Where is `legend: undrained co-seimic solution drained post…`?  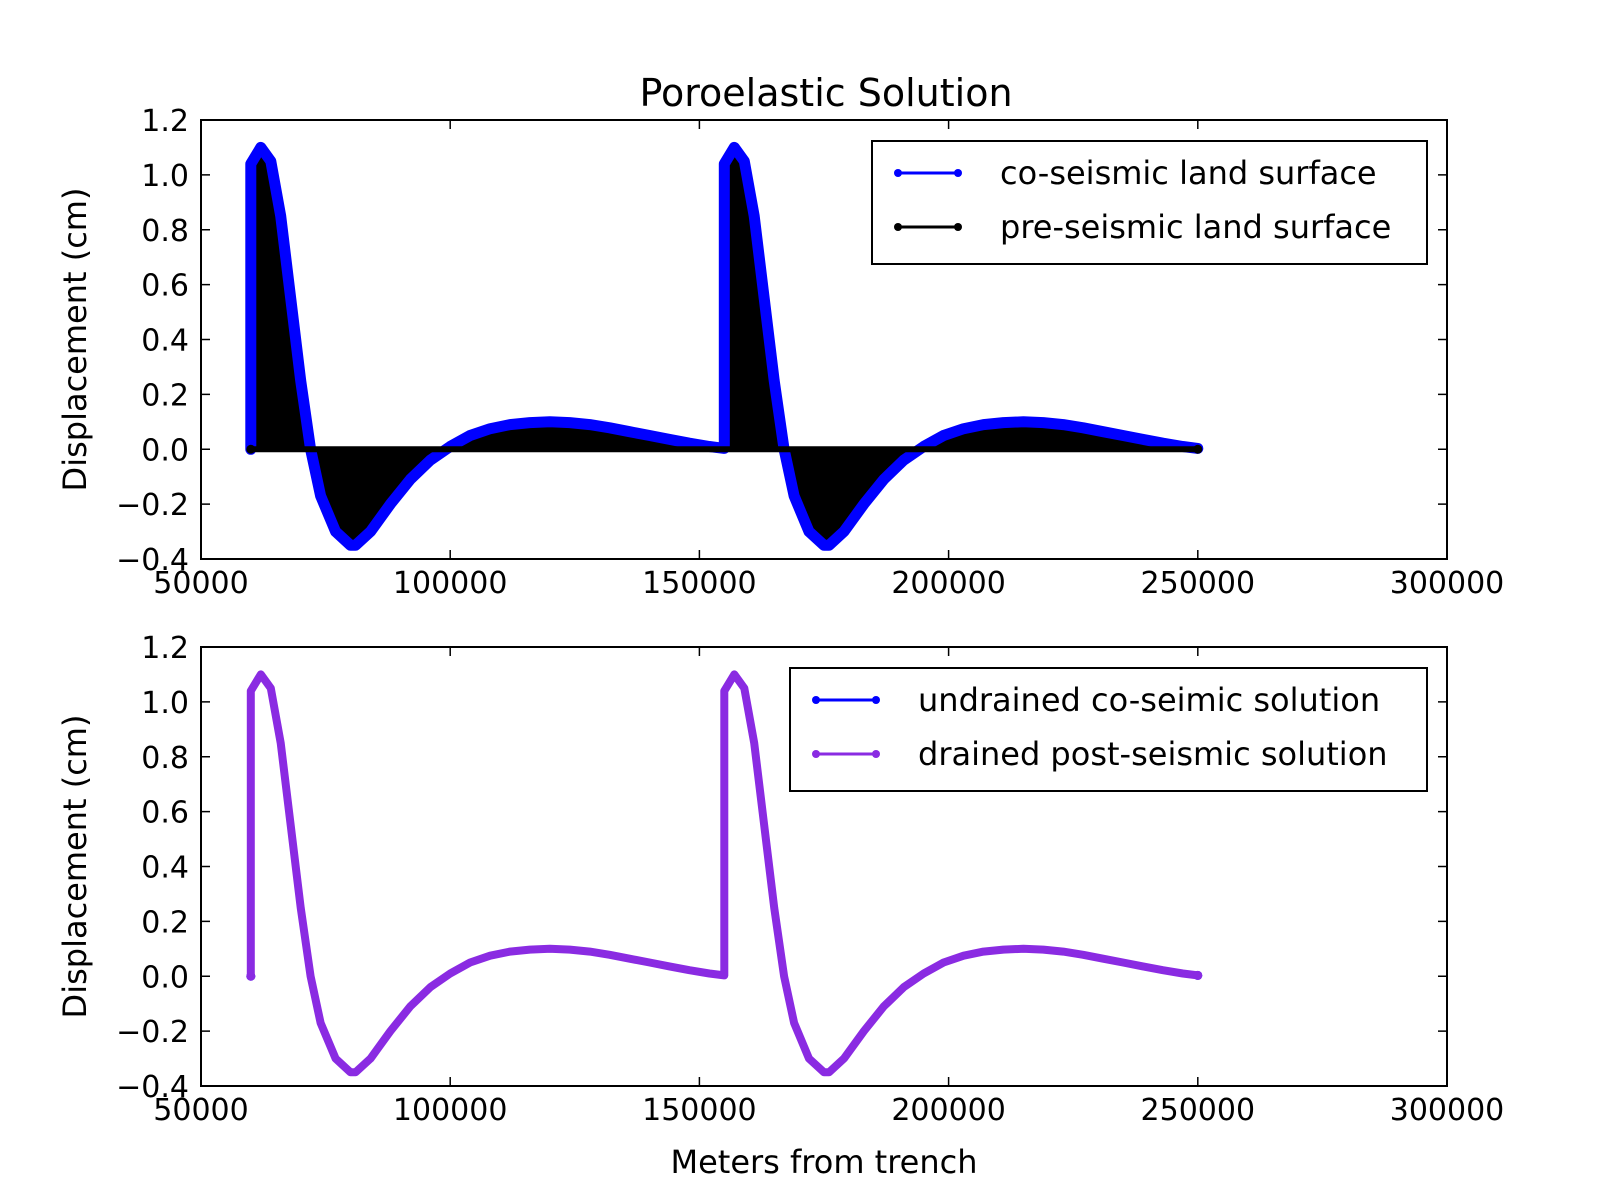
legend: undrained co-seimic solution drained post… is located at coordinates (1108, 729).